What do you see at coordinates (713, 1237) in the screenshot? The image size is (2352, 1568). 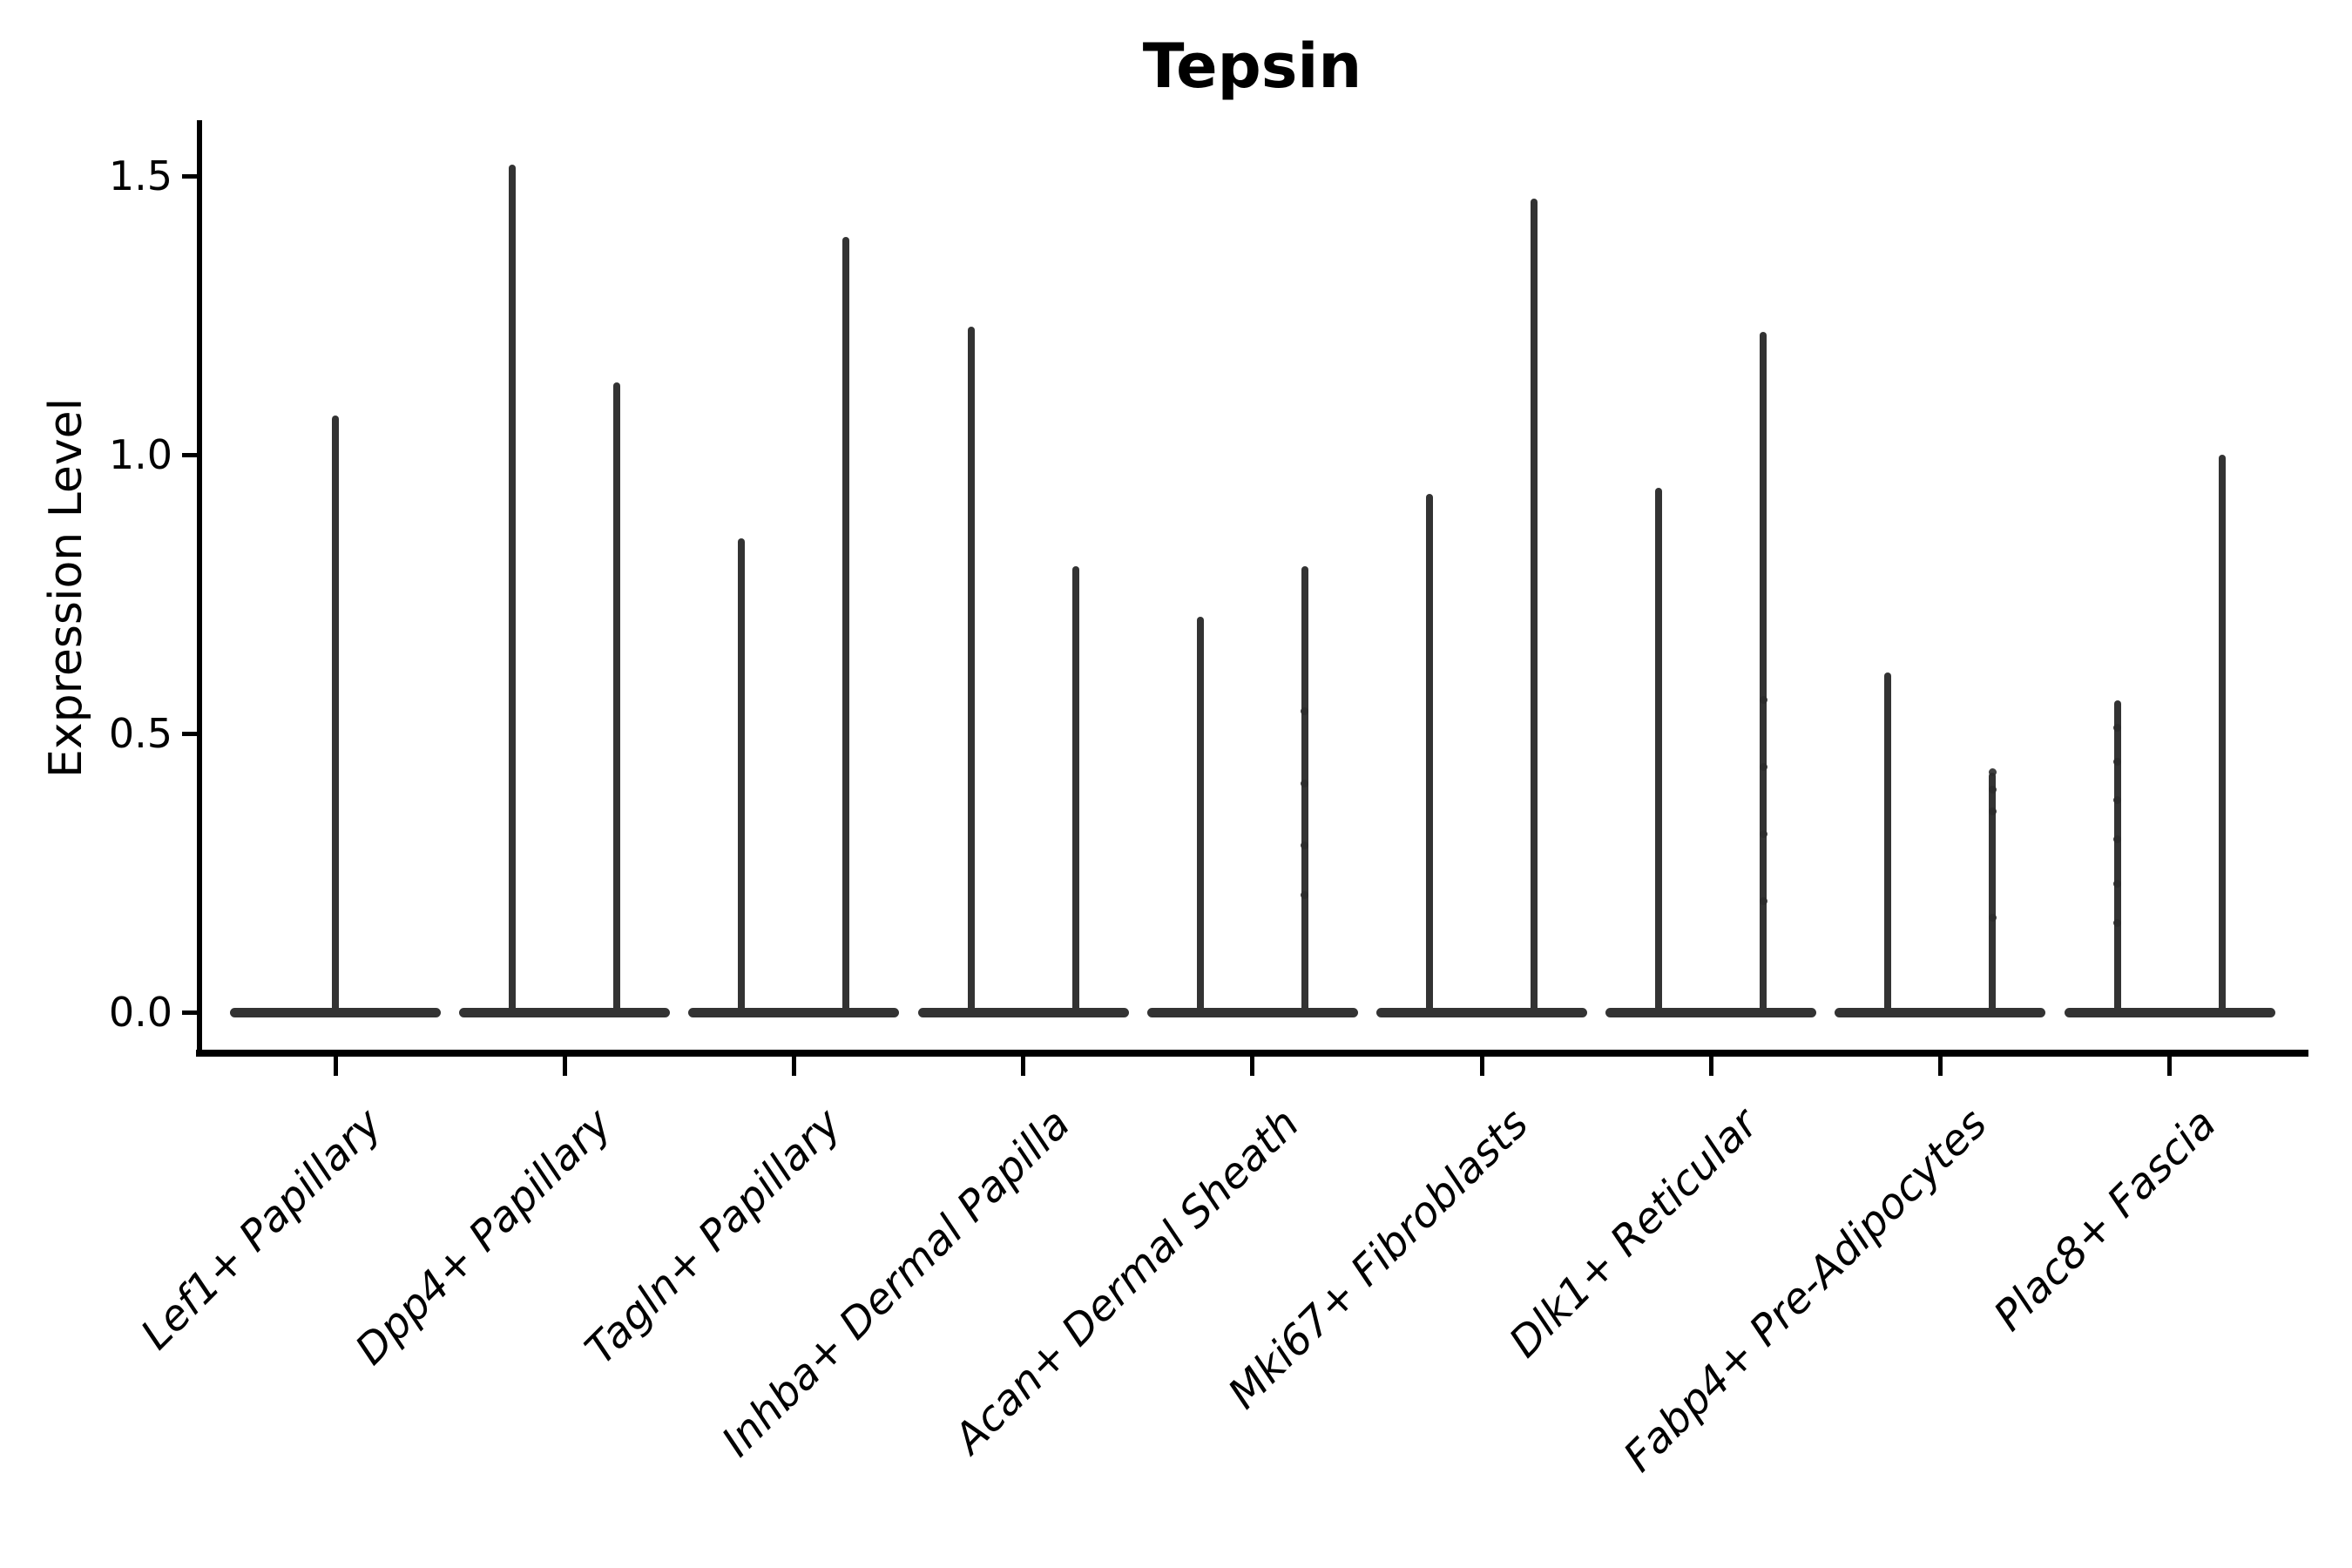 I see `x-tick-label: Tagln+ Papillary` at bounding box center [713, 1237].